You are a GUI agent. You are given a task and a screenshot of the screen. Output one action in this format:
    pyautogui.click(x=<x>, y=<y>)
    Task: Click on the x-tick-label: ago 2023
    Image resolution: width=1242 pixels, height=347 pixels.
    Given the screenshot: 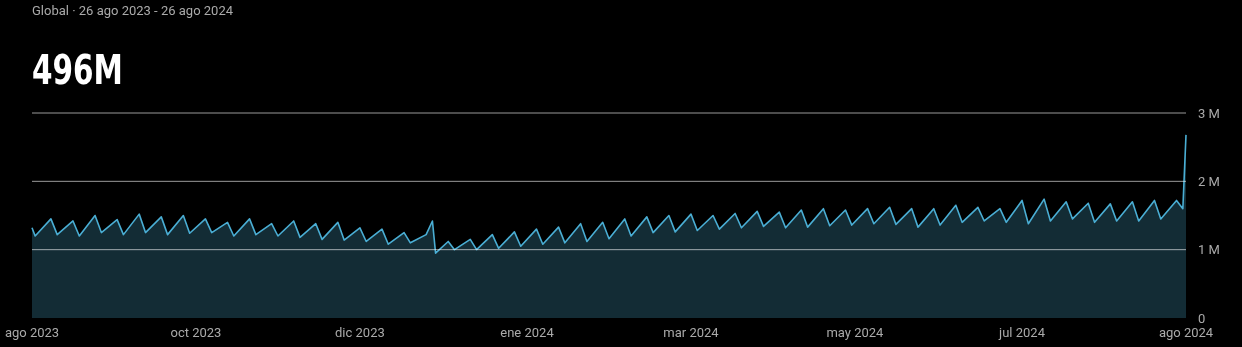 What is the action you would take?
    pyautogui.click(x=32, y=332)
    